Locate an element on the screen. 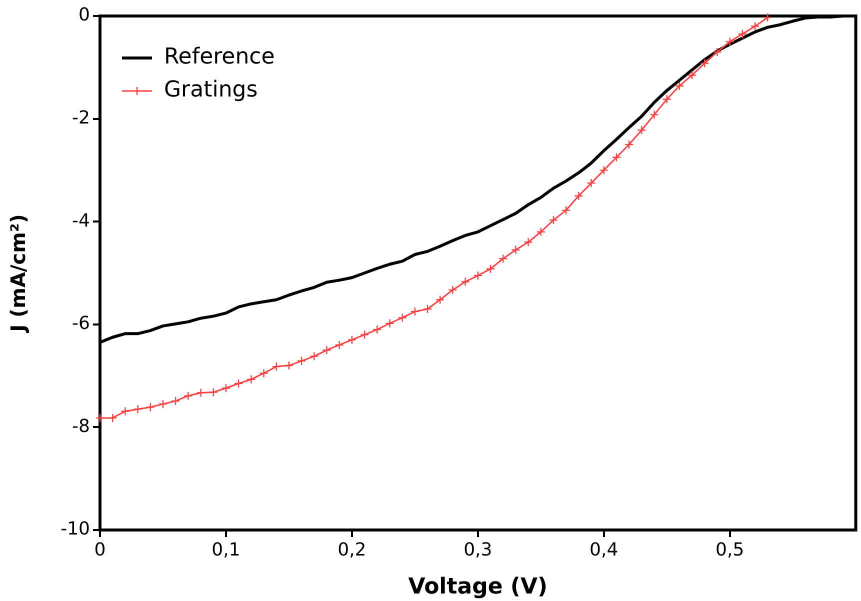  y-tick-label: -10 is located at coordinates (75, 529).